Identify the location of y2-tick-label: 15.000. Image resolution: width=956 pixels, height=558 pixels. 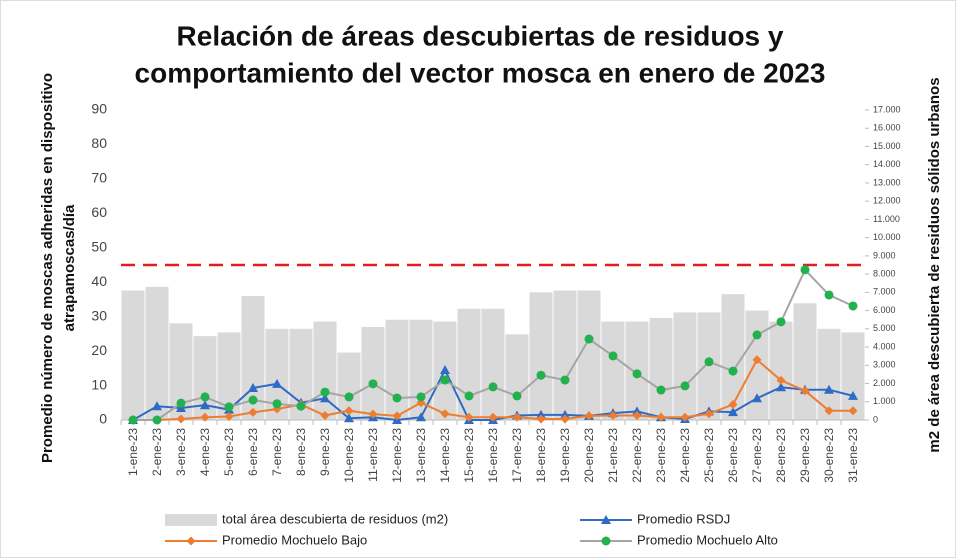
(887, 146).